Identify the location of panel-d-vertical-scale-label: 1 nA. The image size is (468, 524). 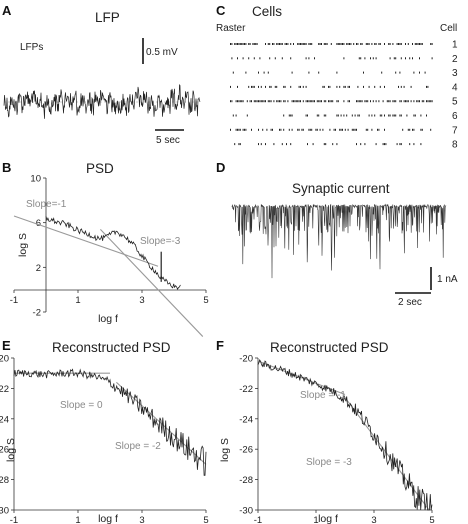
(447, 279).